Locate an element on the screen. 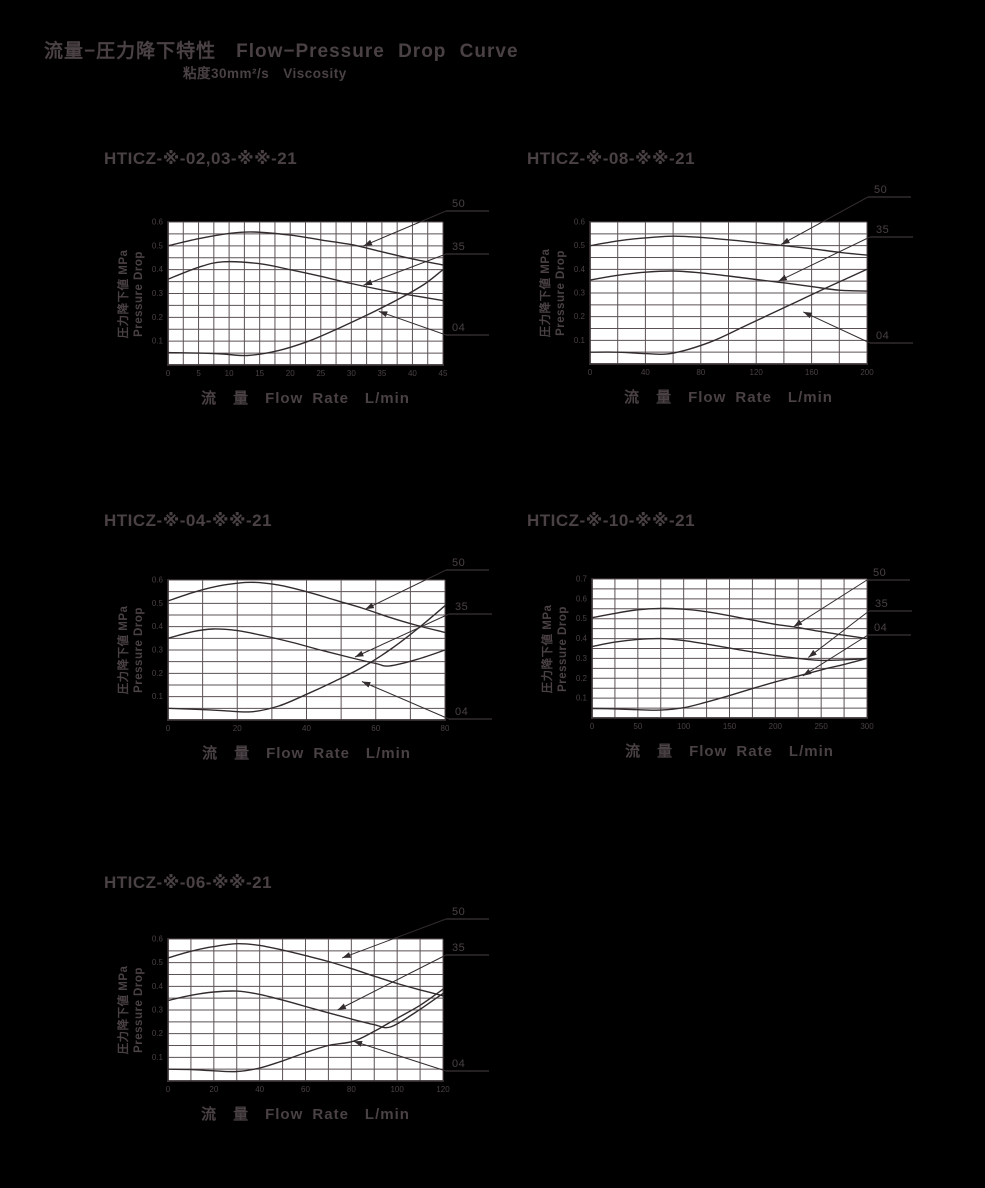 The image size is (985, 1188). y-axis-label-0: 圧力降下値 MPa Pressure Drop is located at coordinates (132, 293).